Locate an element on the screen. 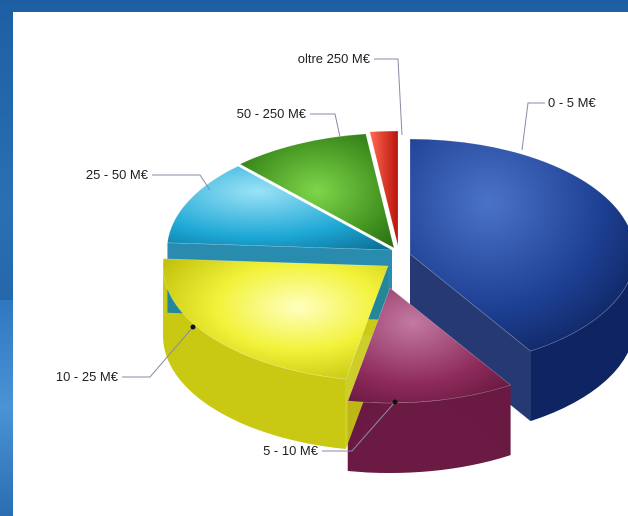 This screenshot has width=628, height=516. background-edge is located at coordinates (6, 408).